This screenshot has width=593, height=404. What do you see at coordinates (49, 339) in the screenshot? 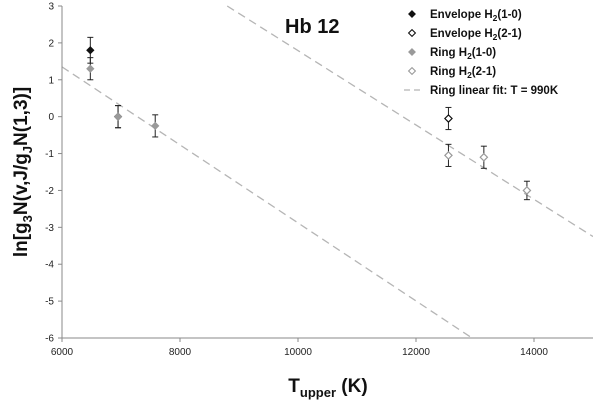
I see `y-tick-label: -6` at bounding box center [49, 339].